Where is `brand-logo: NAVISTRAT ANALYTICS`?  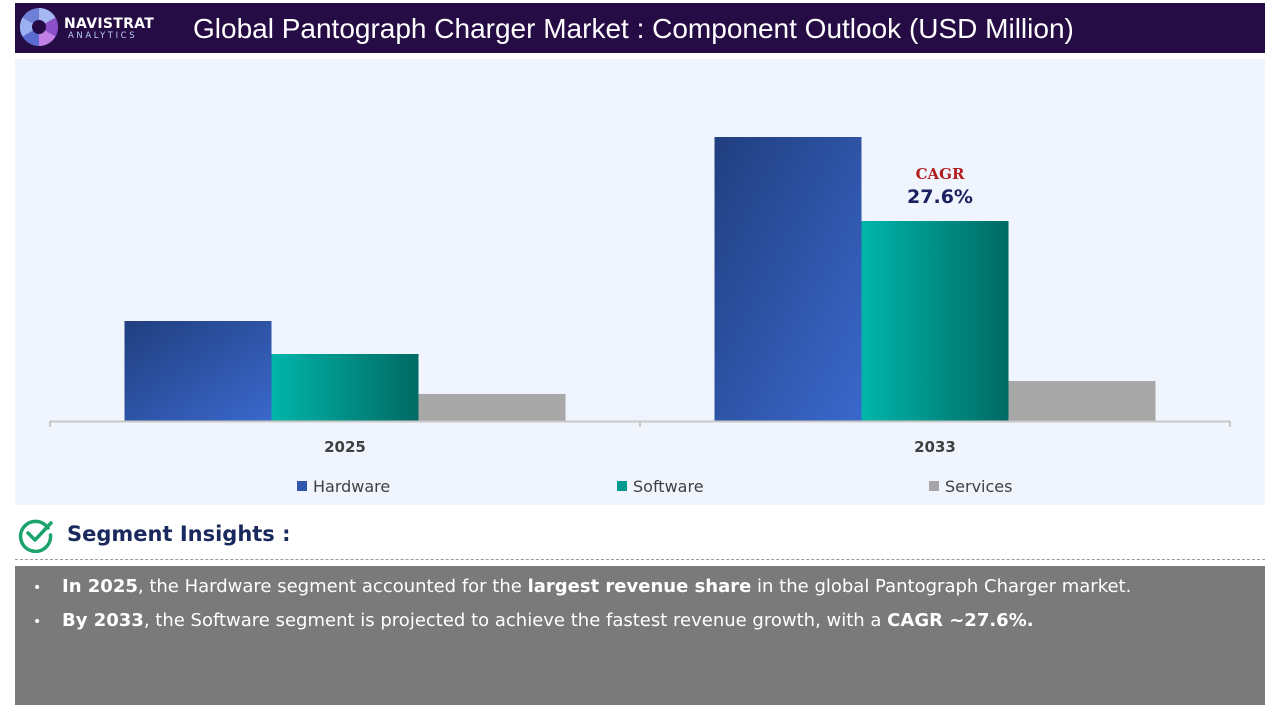 brand-logo: NAVISTRAT ANALYTICS is located at coordinates (93, 28).